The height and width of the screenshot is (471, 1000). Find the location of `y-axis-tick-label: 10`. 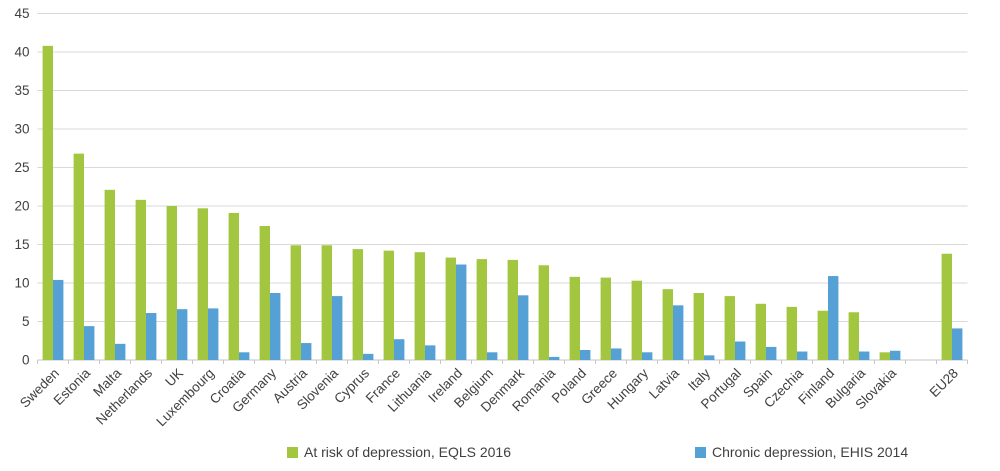

y-axis-tick-label: 10 is located at coordinates (21, 283).